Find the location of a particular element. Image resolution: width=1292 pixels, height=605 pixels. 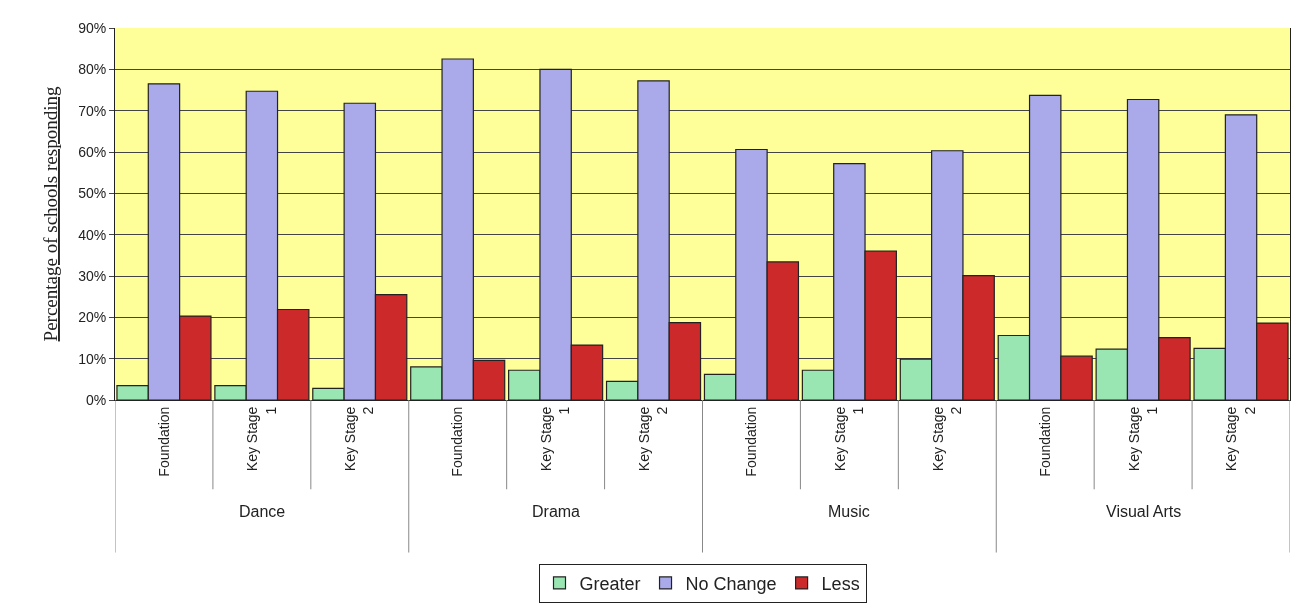

text: Music is located at coordinates (849, 511).